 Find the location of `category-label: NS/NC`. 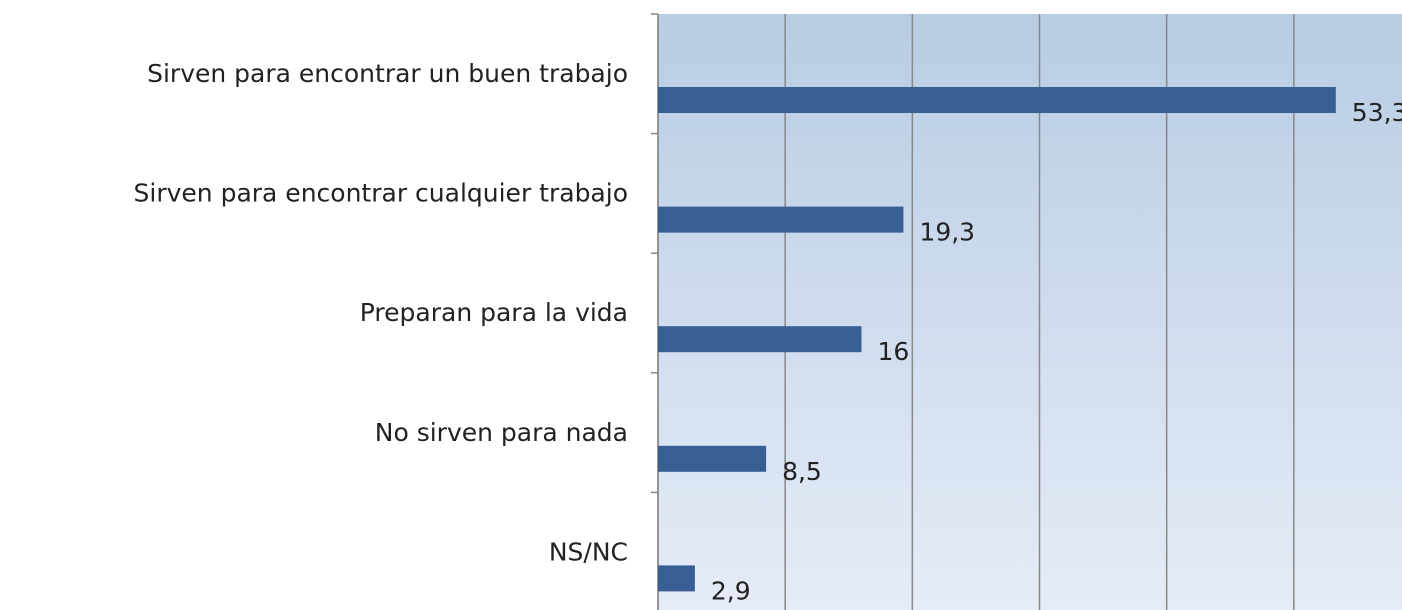

category-label: NS/NC is located at coordinates (588, 551).